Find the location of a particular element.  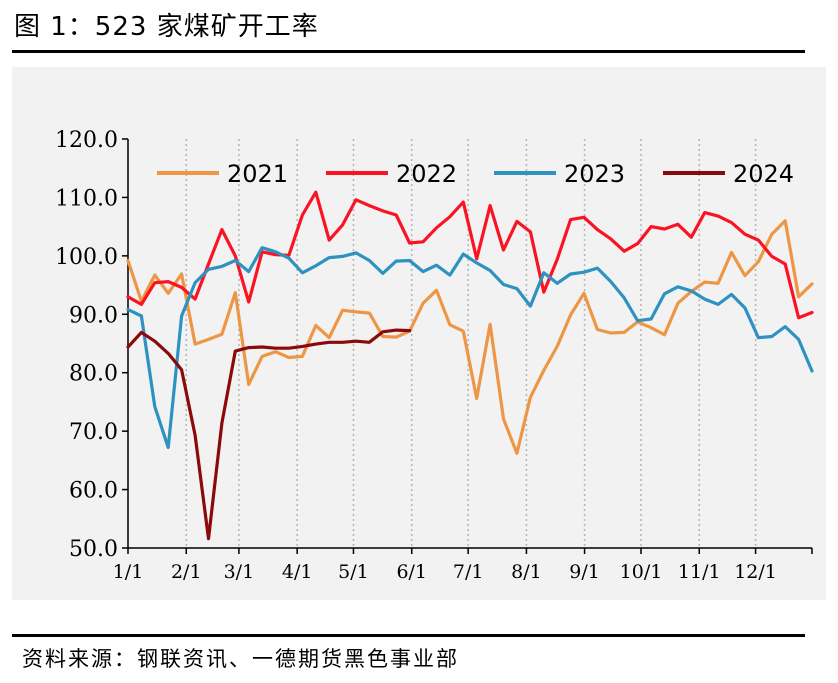

x-tick-label: 3/1 is located at coordinates (239, 572).